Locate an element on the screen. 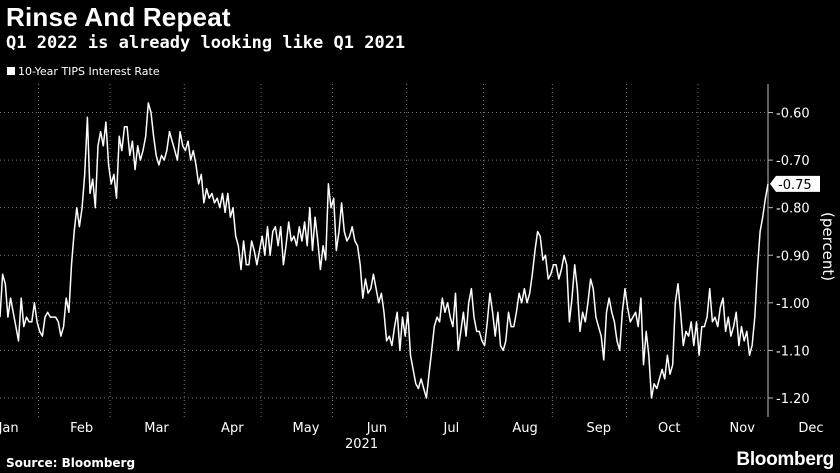  bloomberg-logo: Bloomberg is located at coordinates (785, 459).